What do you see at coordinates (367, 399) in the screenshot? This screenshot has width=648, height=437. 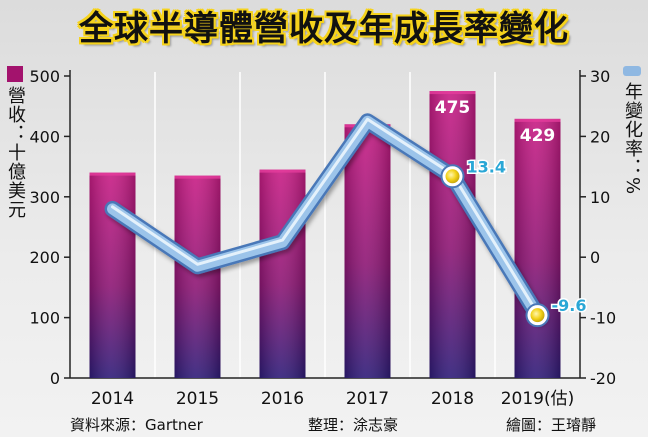 I see `x-tick-label: 2017` at bounding box center [367, 399].